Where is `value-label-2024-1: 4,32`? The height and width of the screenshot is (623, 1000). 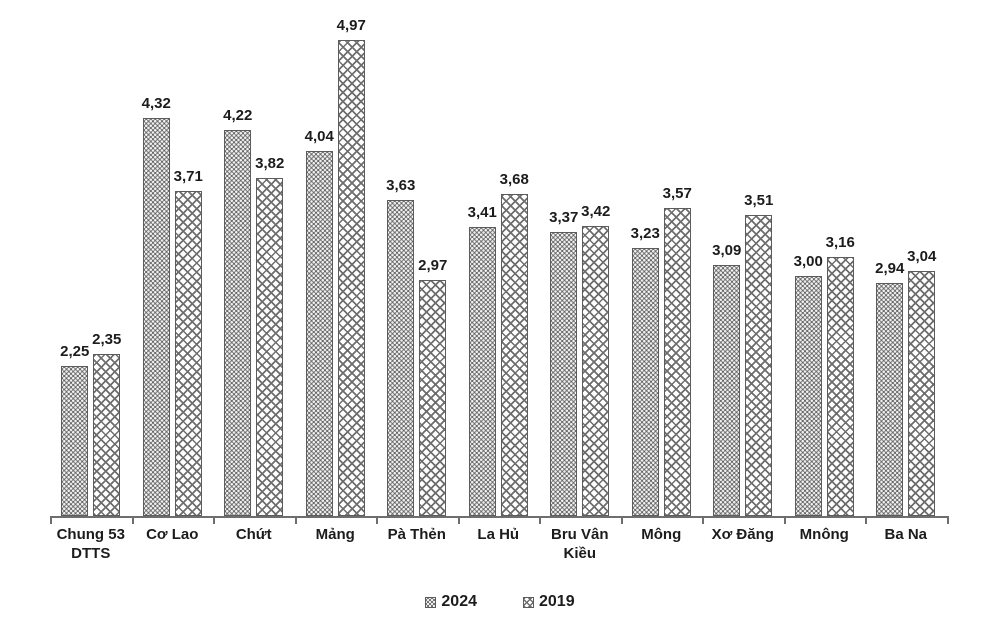
value-label-2024-1: 4,32 is located at coordinates (156, 103).